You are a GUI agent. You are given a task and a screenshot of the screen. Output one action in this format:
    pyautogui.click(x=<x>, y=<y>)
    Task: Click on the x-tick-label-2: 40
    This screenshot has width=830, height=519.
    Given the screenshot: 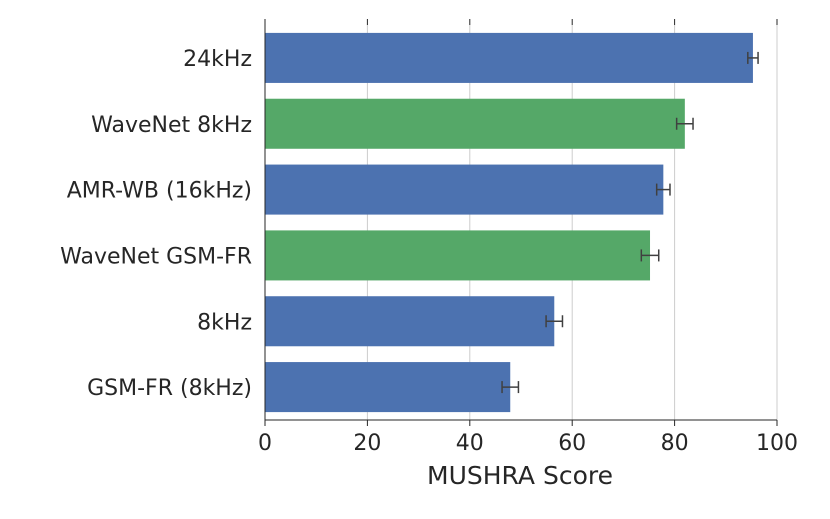 What is the action you would take?
    pyautogui.click(x=470, y=443)
    